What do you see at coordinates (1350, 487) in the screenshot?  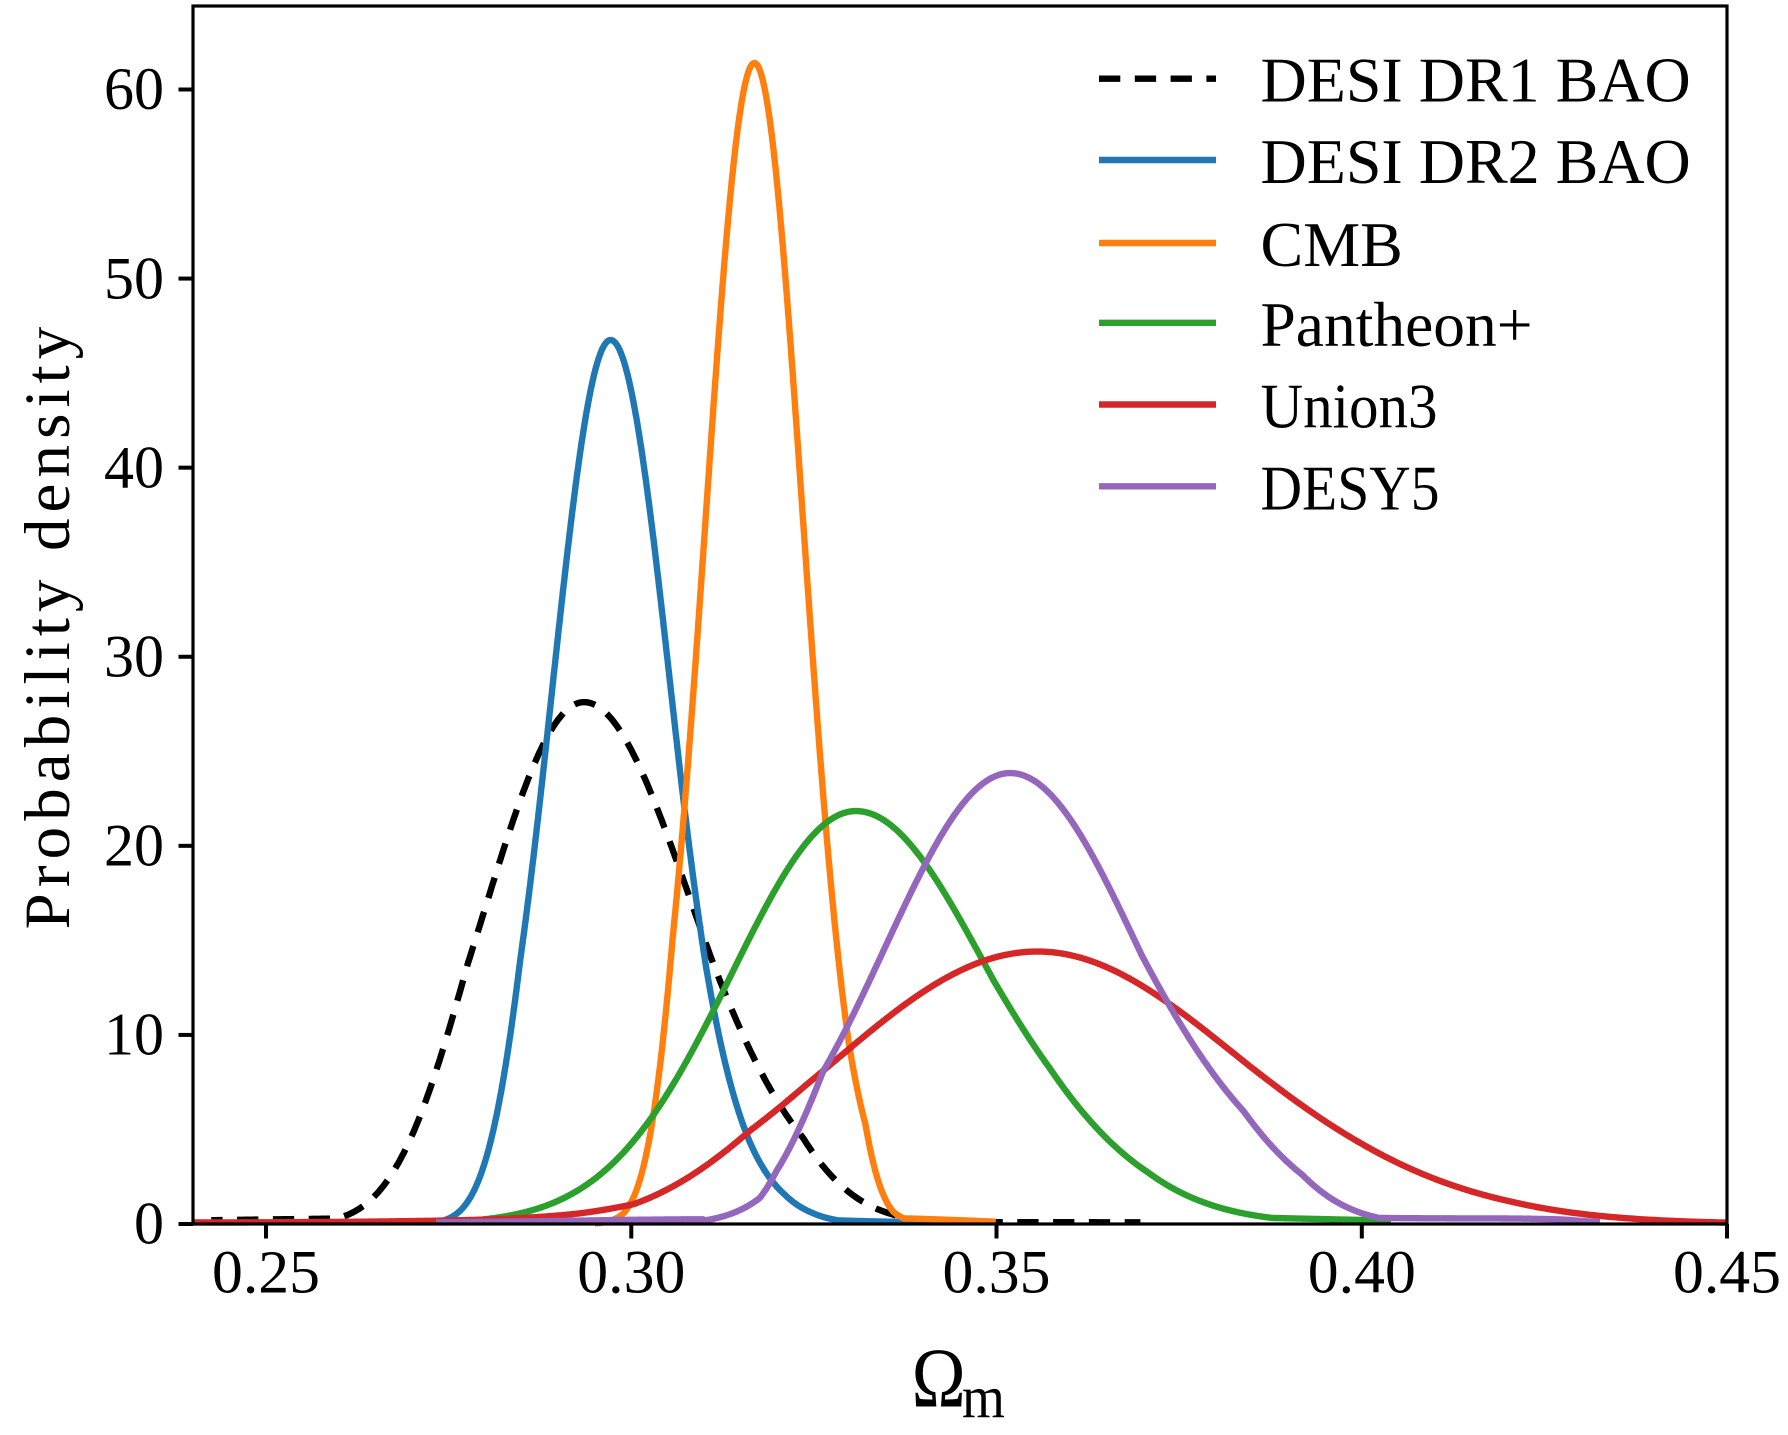 I see `svg-text: DESY5` at bounding box center [1350, 487].